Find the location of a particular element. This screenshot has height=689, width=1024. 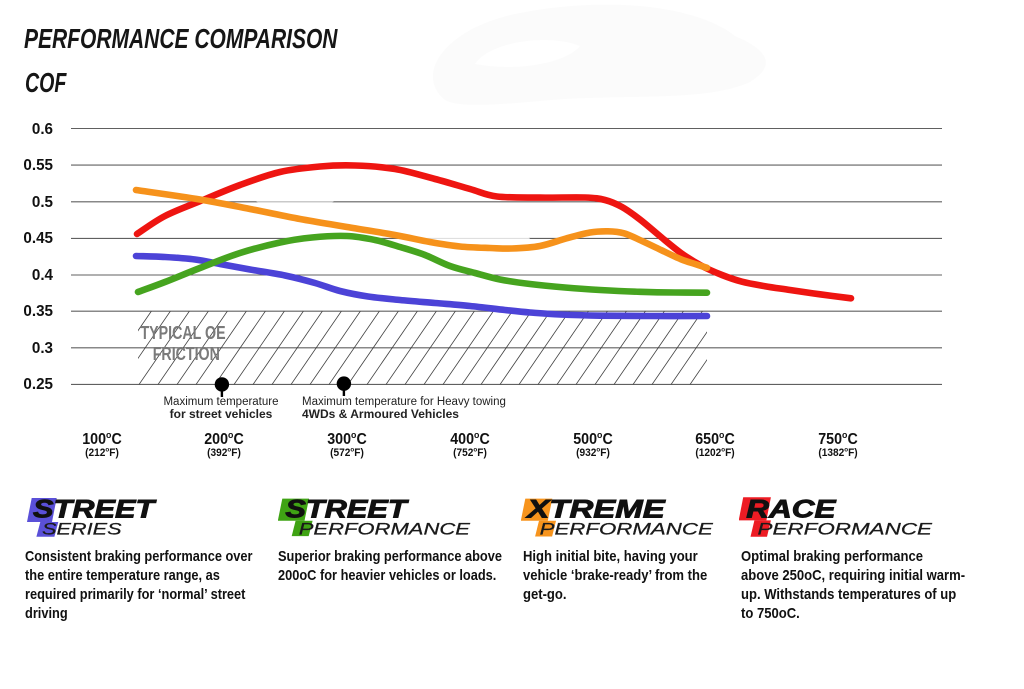

svg-text: SERIES is located at coordinates (82, 530).